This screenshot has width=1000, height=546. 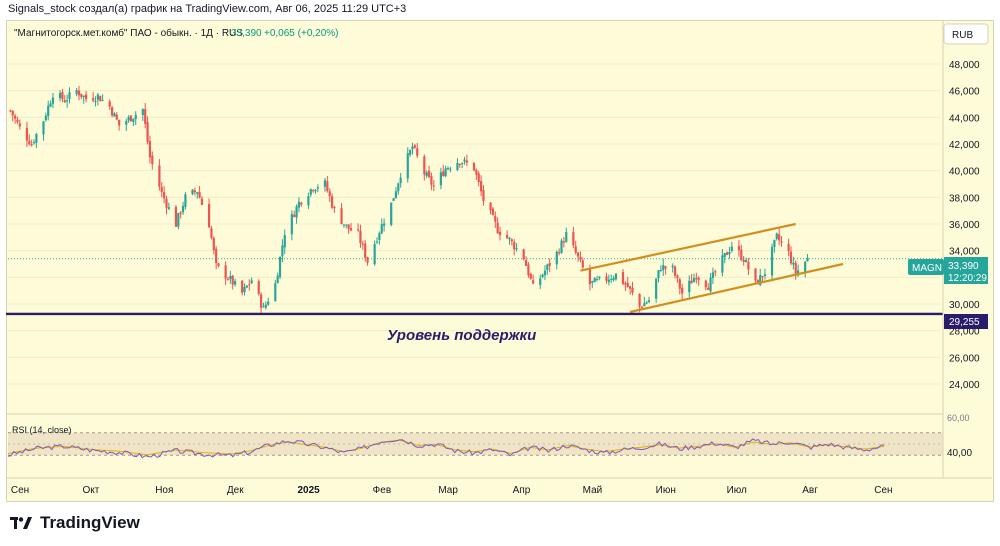 I want to click on rsi-top-tick: 60,00, so click(x=958, y=418).